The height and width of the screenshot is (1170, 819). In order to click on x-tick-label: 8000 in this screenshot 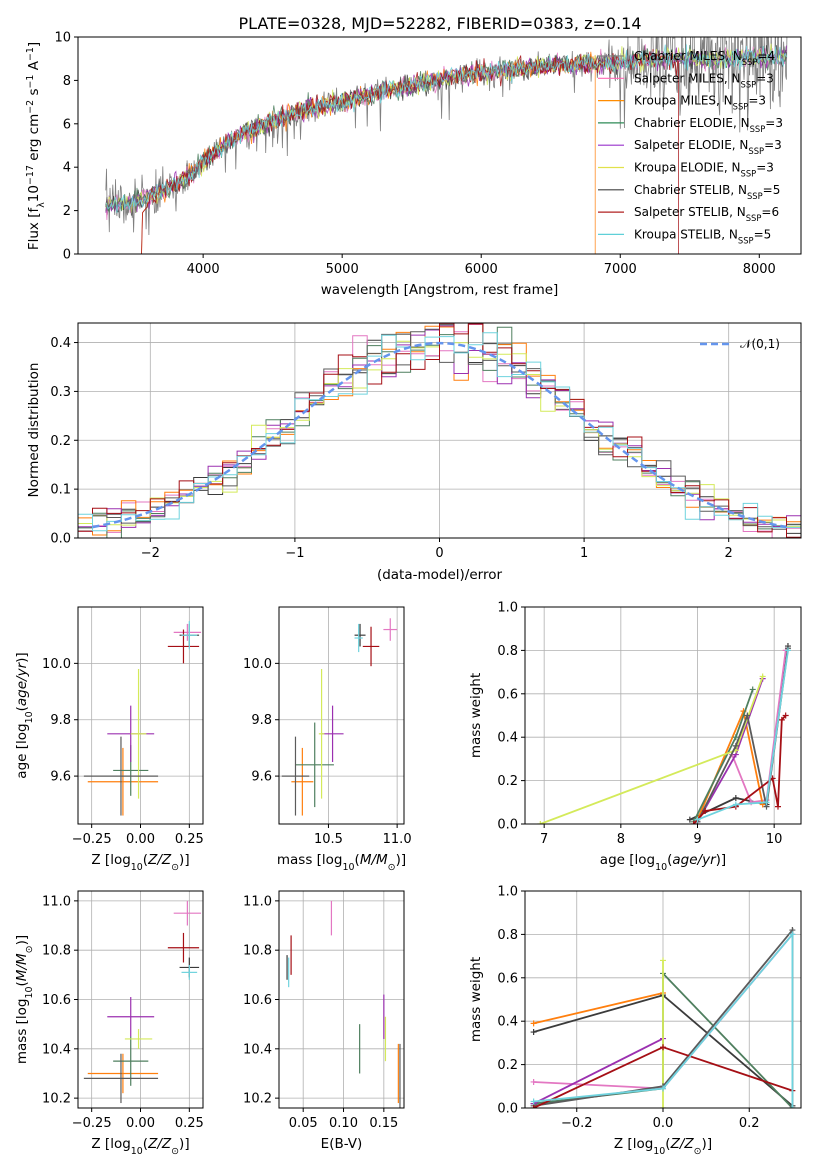, I will do `click(759, 269)`.